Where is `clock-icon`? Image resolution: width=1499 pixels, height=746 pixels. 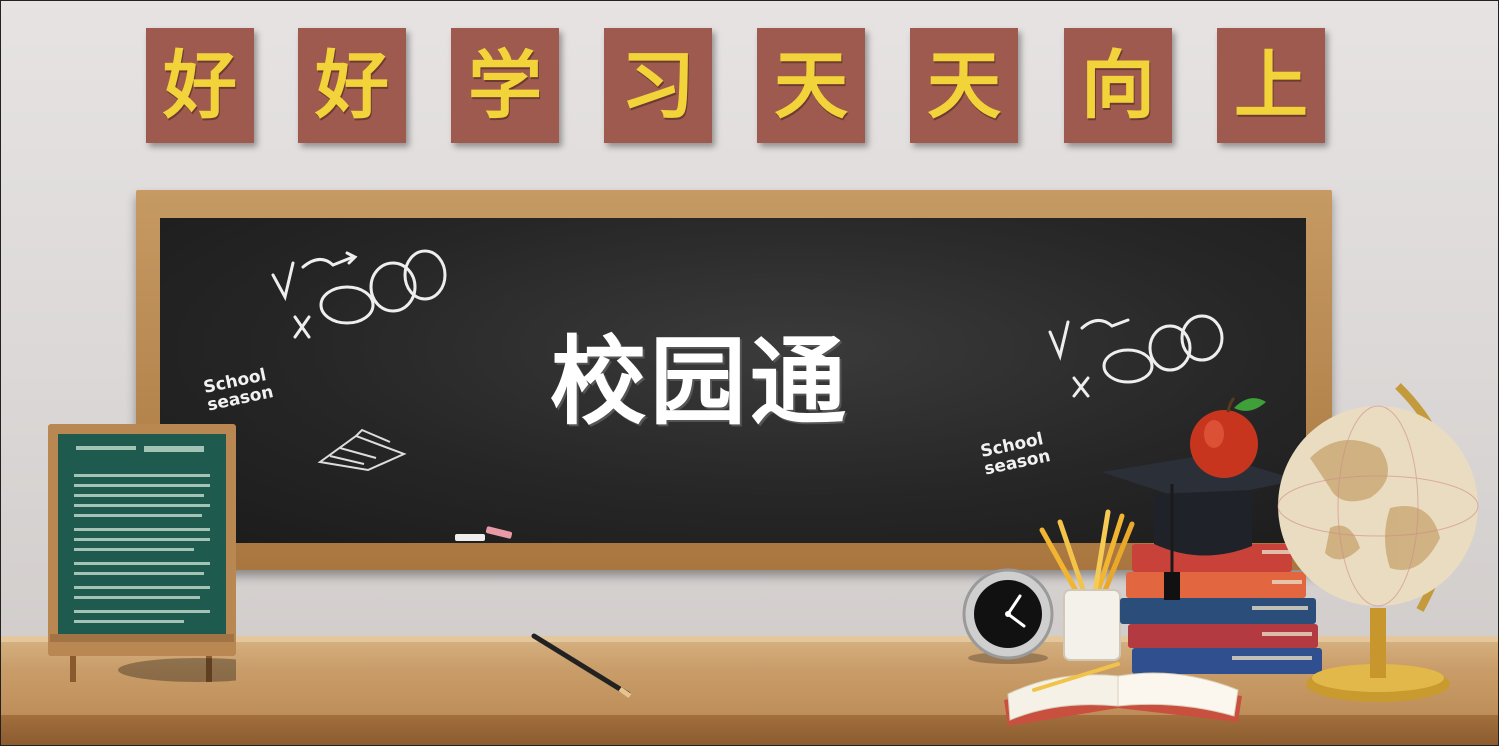
clock-icon is located at coordinates (1008, 616).